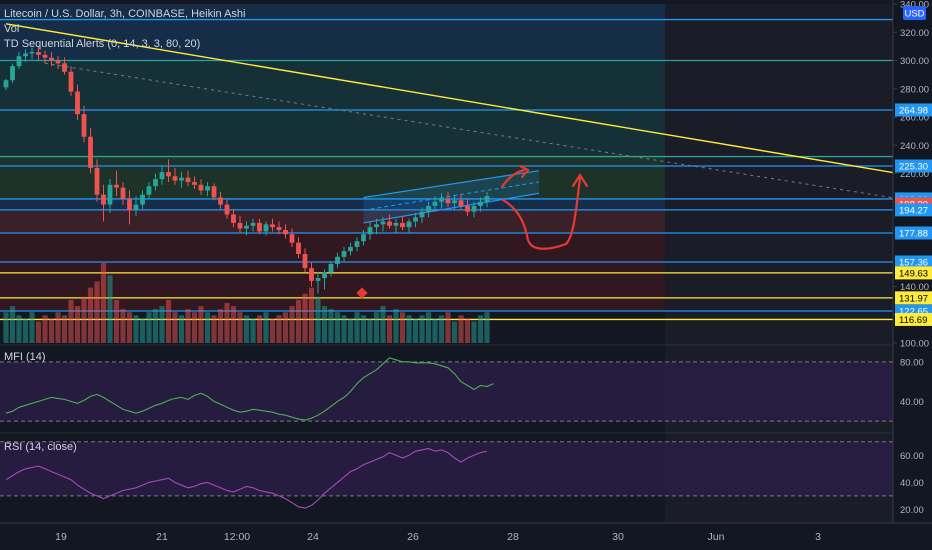 The width and height of the screenshot is (932, 550). I want to click on mfi-tick-label: 40.00, so click(912, 402).